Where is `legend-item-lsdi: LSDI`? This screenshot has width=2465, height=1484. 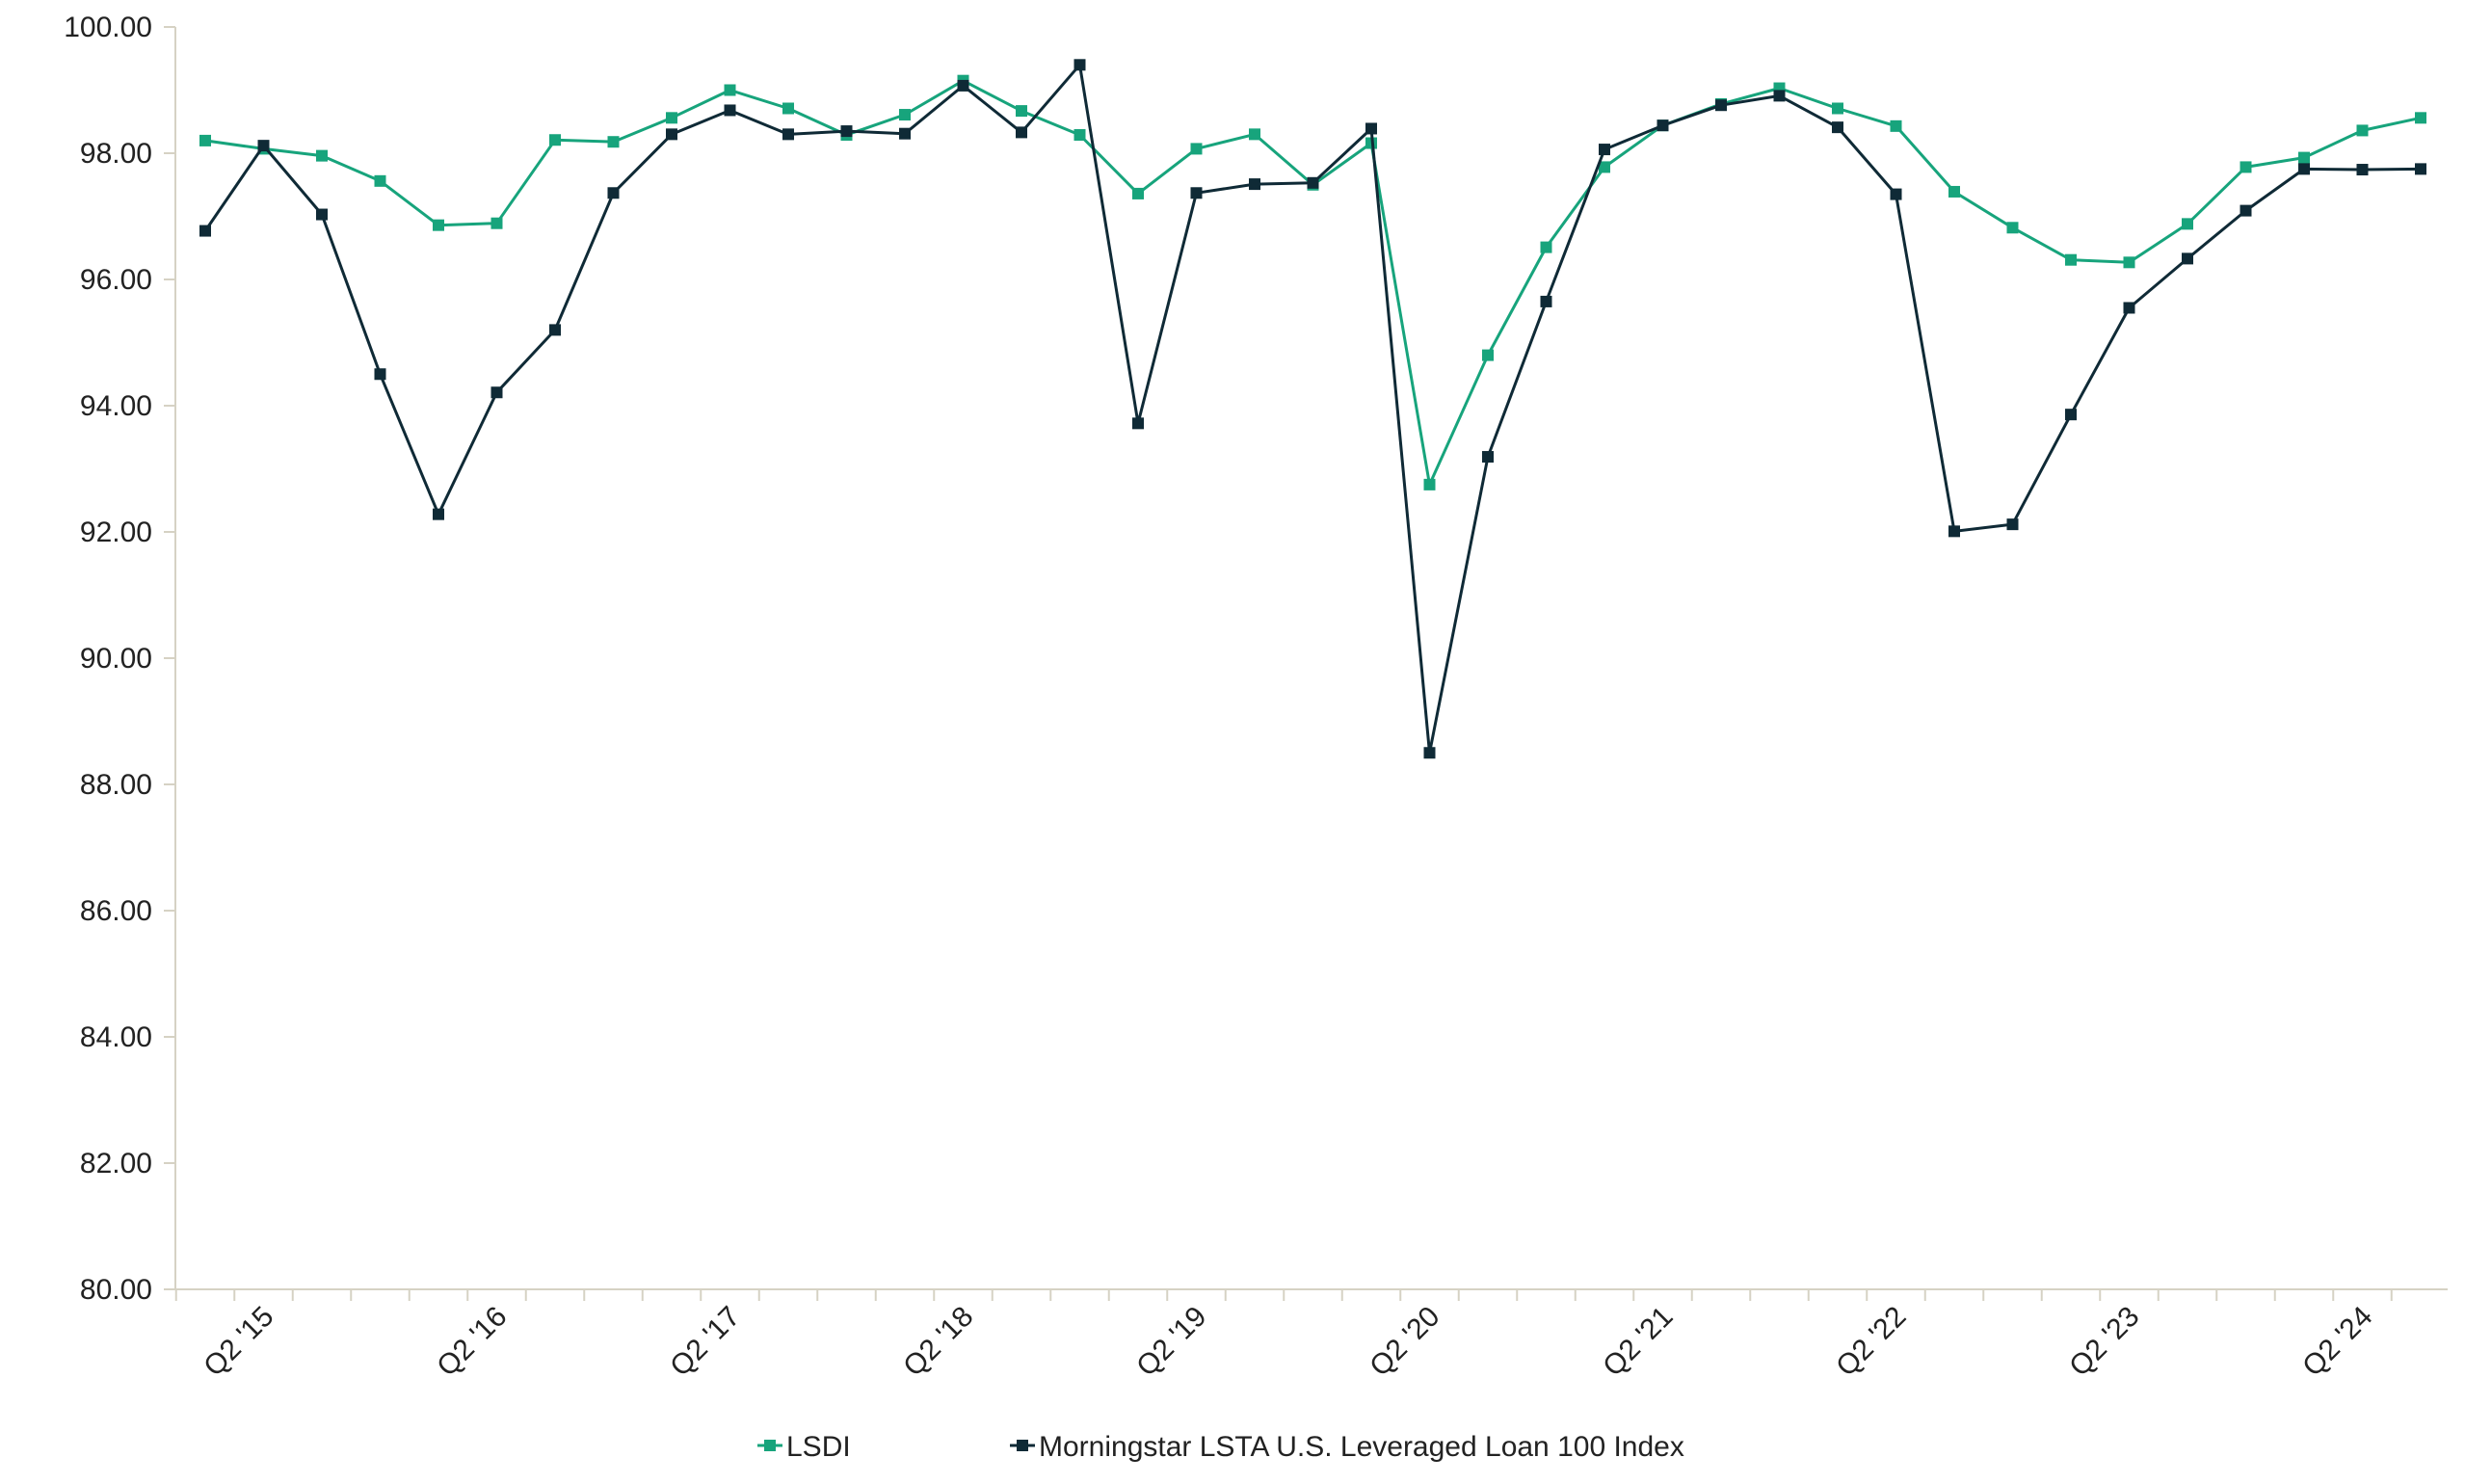
legend-item-lsdi: LSDI is located at coordinates (804, 1447).